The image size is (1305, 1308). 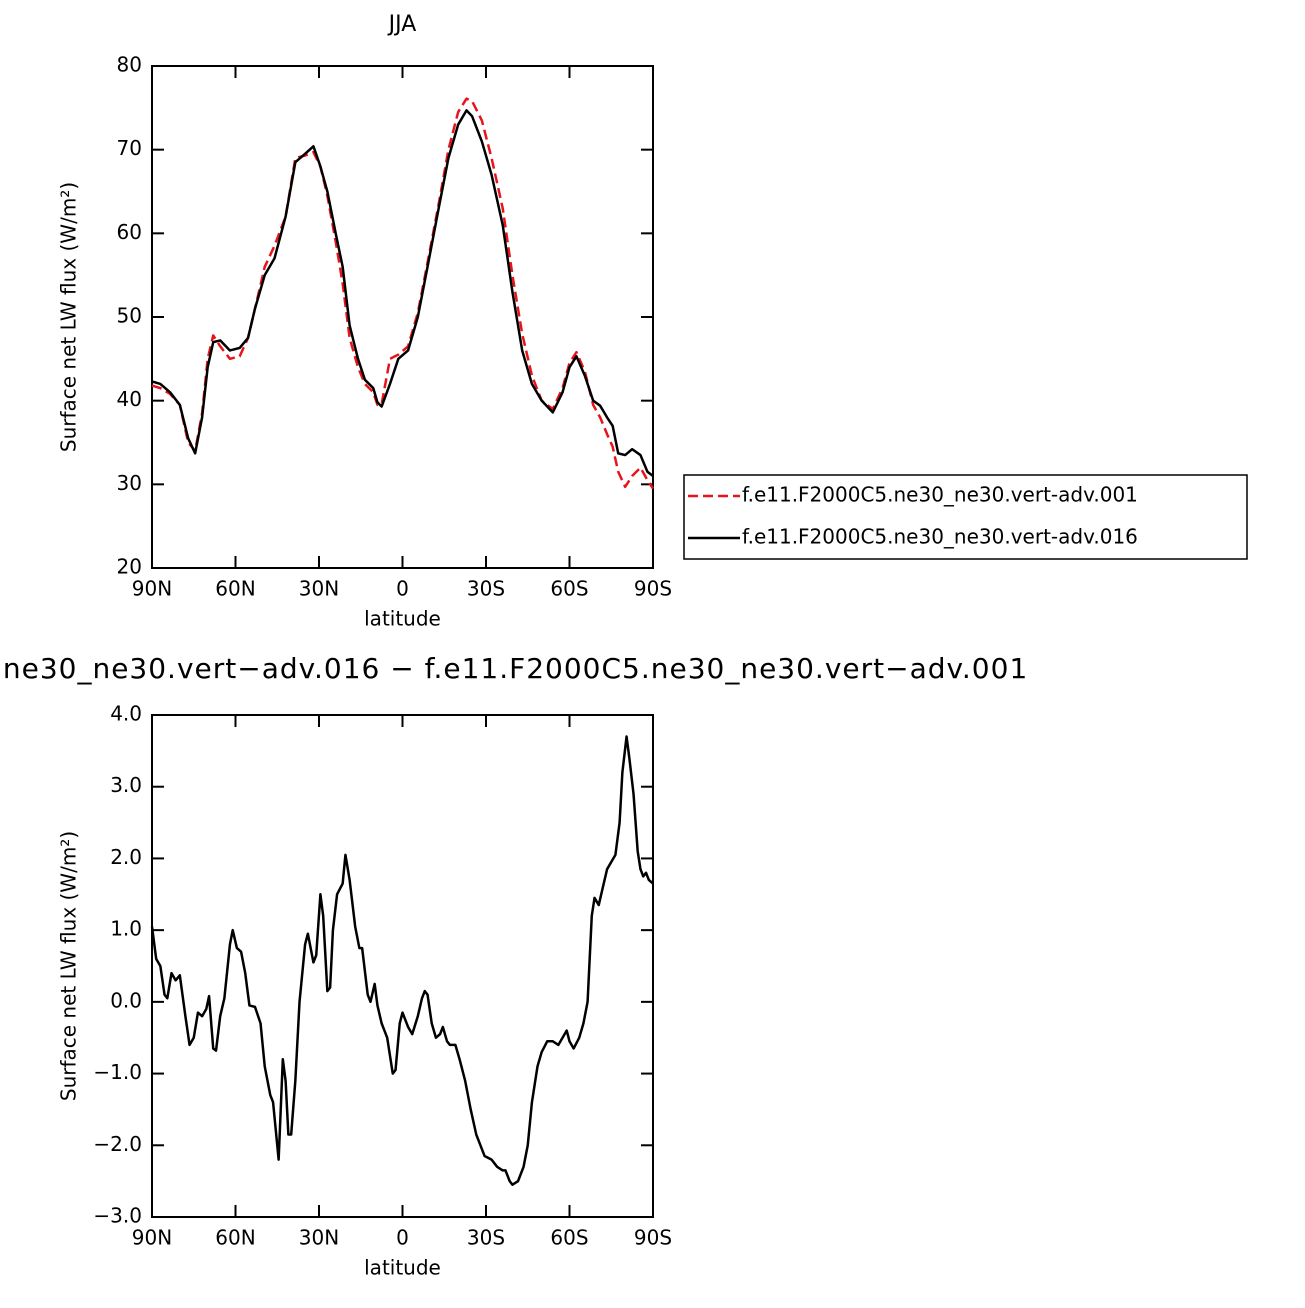 What do you see at coordinates (126, 1000) in the screenshot?
I see `y-tick-label: 0.0` at bounding box center [126, 1000].